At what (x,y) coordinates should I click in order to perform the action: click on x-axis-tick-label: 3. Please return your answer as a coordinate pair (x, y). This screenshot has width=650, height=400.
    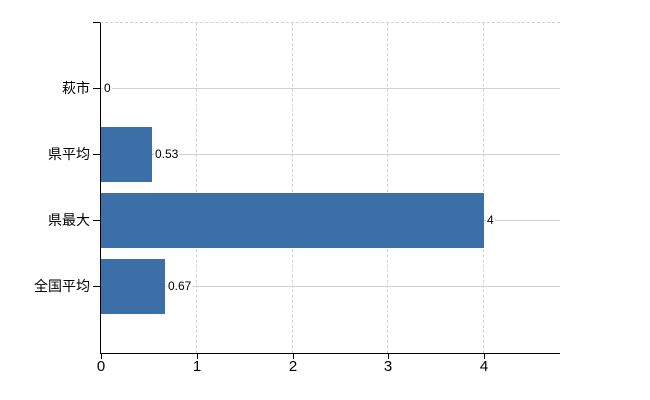
    Looking at the image, I should click on (388, 366).